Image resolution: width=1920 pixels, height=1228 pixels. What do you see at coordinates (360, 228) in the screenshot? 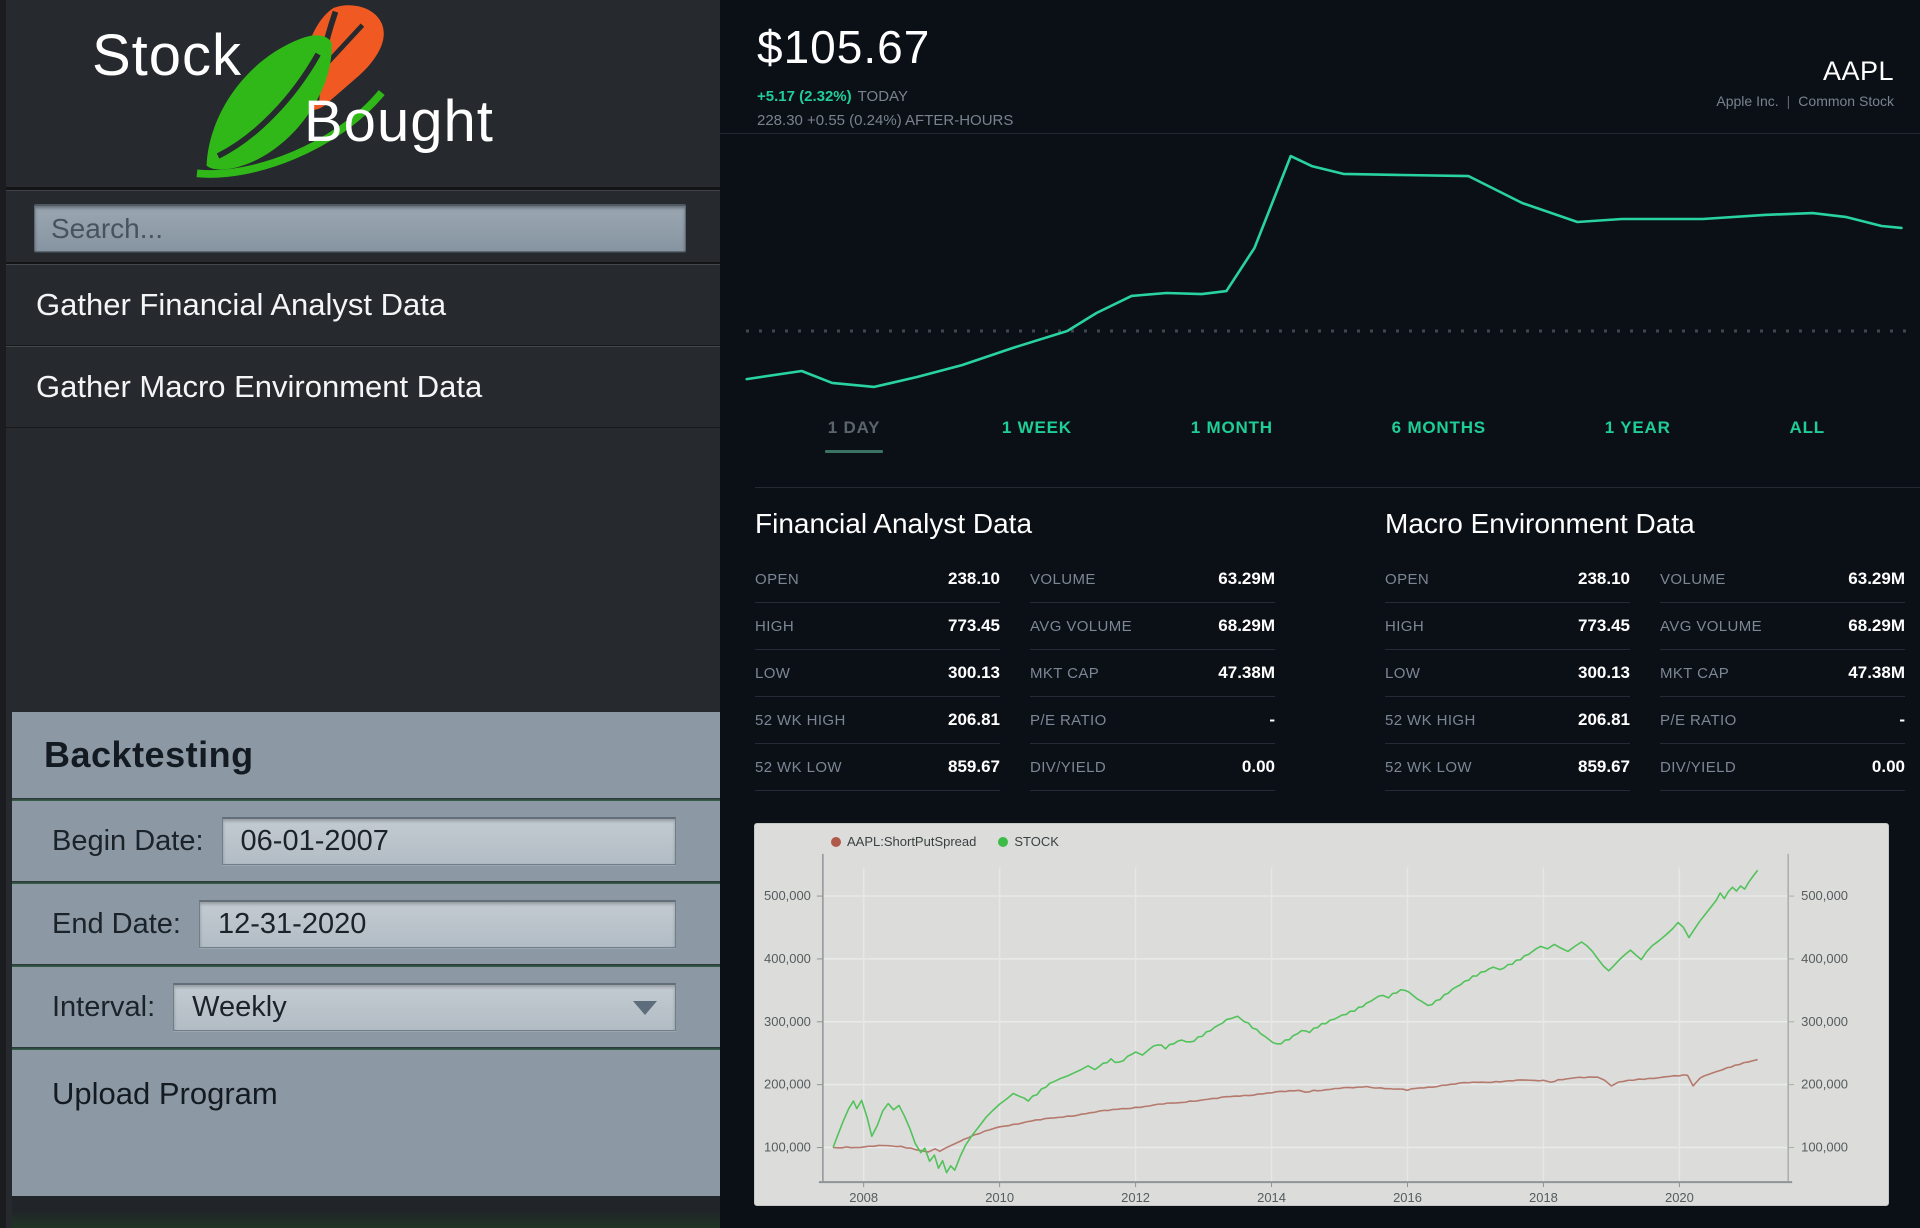
I see `search-input` at bounding box center [360, 228].